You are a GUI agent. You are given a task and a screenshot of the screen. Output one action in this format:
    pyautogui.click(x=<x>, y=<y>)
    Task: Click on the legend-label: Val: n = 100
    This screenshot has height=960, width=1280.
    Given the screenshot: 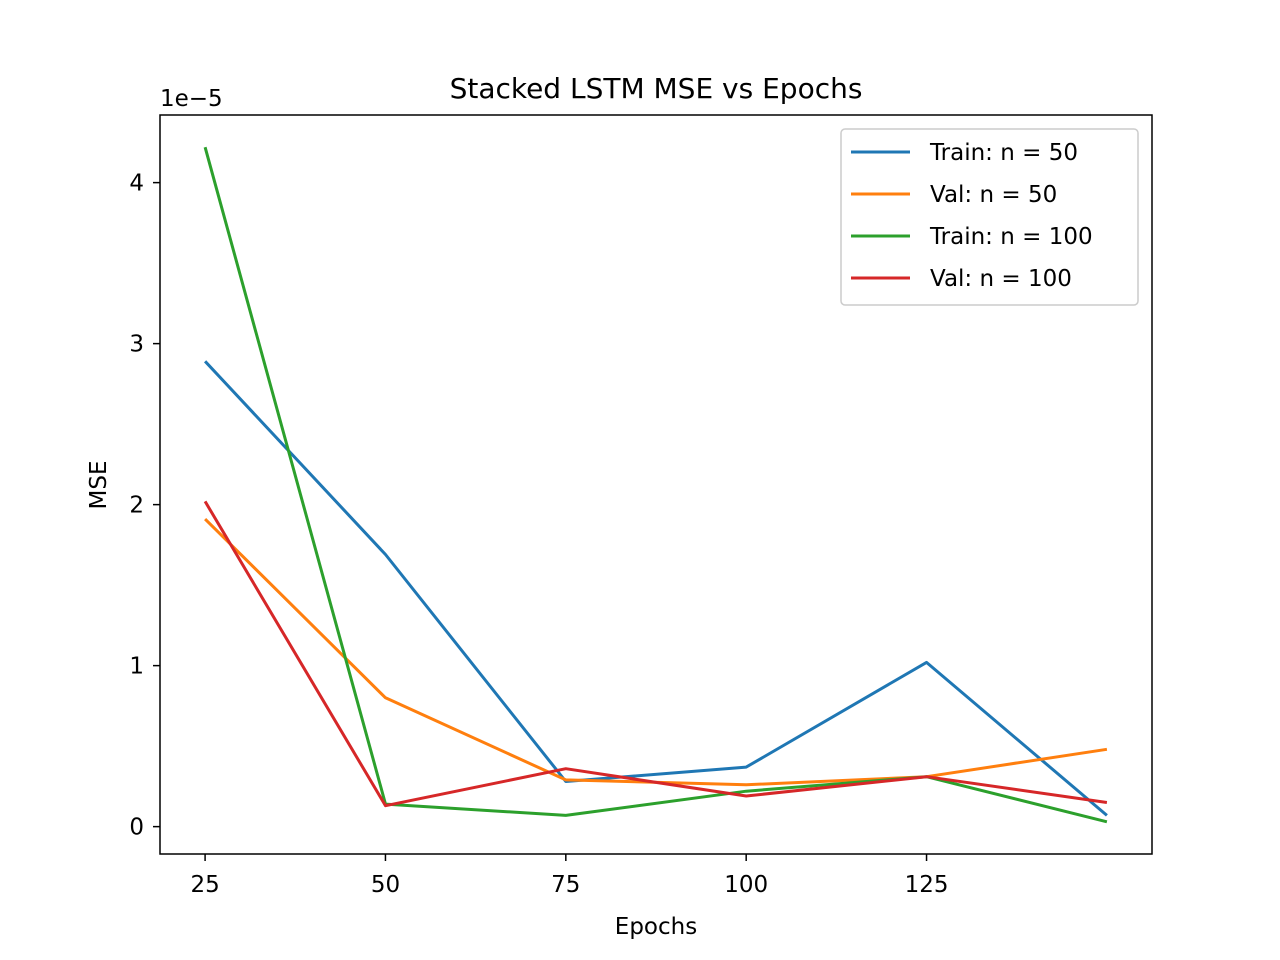 What is the action you would take?
    pyautogui.click(x=1001, y=279)
    